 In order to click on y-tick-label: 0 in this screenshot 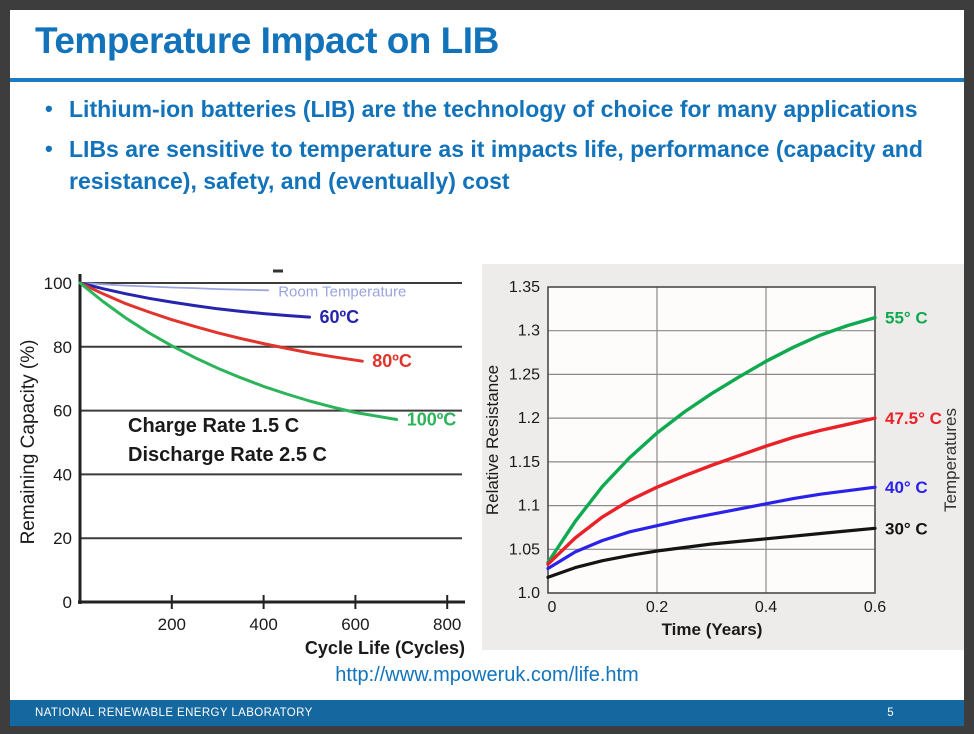, I will do `click(67, 602)`.